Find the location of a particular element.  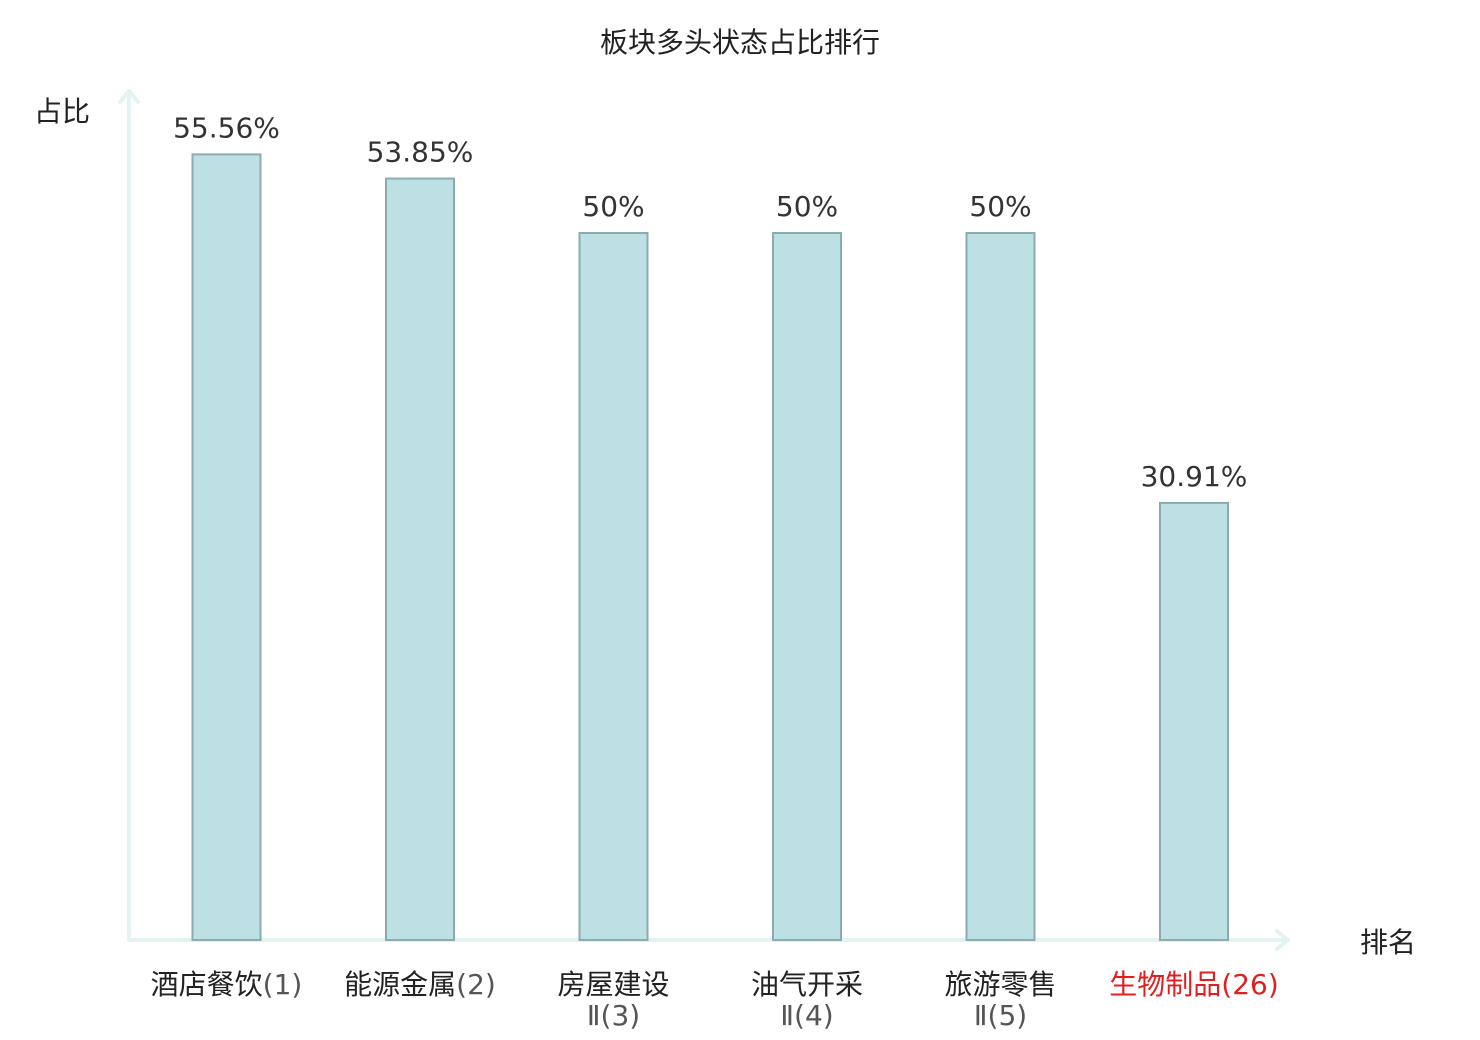

tick-label-5: 旅游零售 is located at coordinates (1000, 984).